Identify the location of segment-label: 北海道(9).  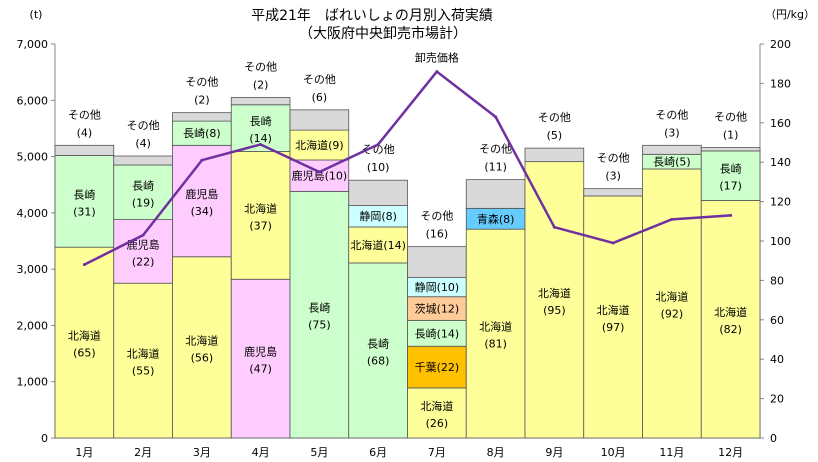
(319, 145).